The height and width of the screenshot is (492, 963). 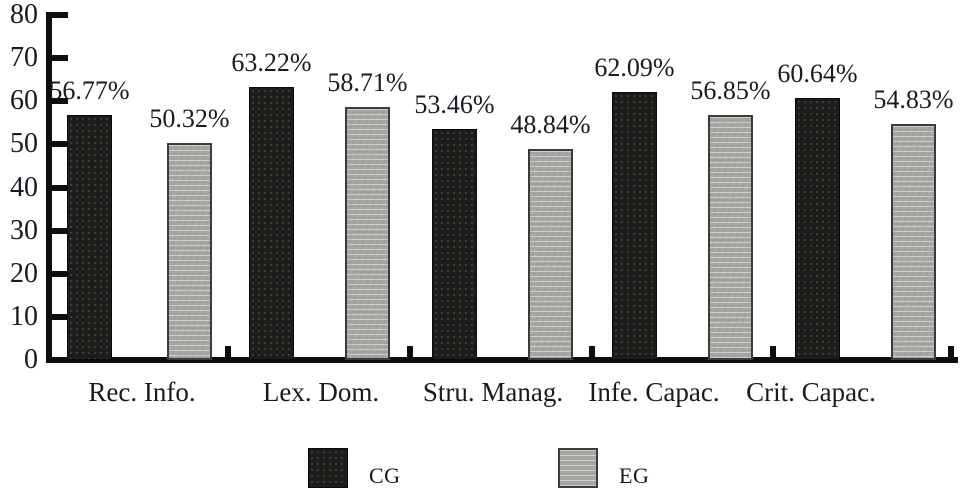 I want to click on y-tick-label-80: 80, so click(x=24, y=15).